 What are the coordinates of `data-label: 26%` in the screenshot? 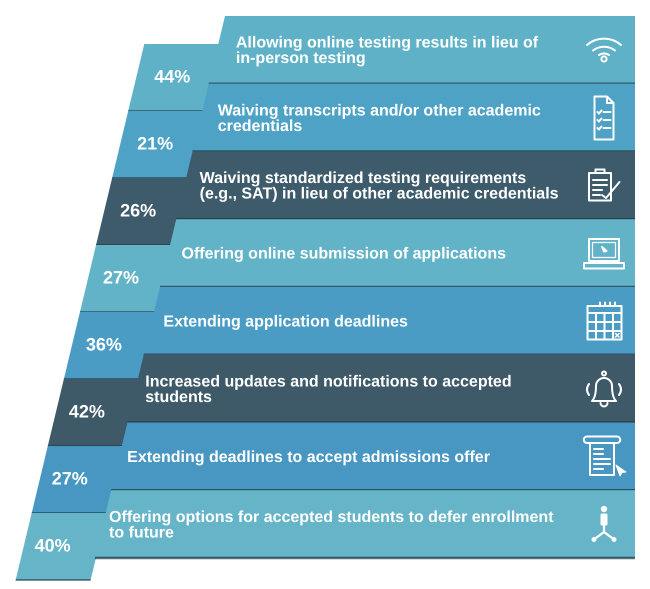 It's located at (138, 210).